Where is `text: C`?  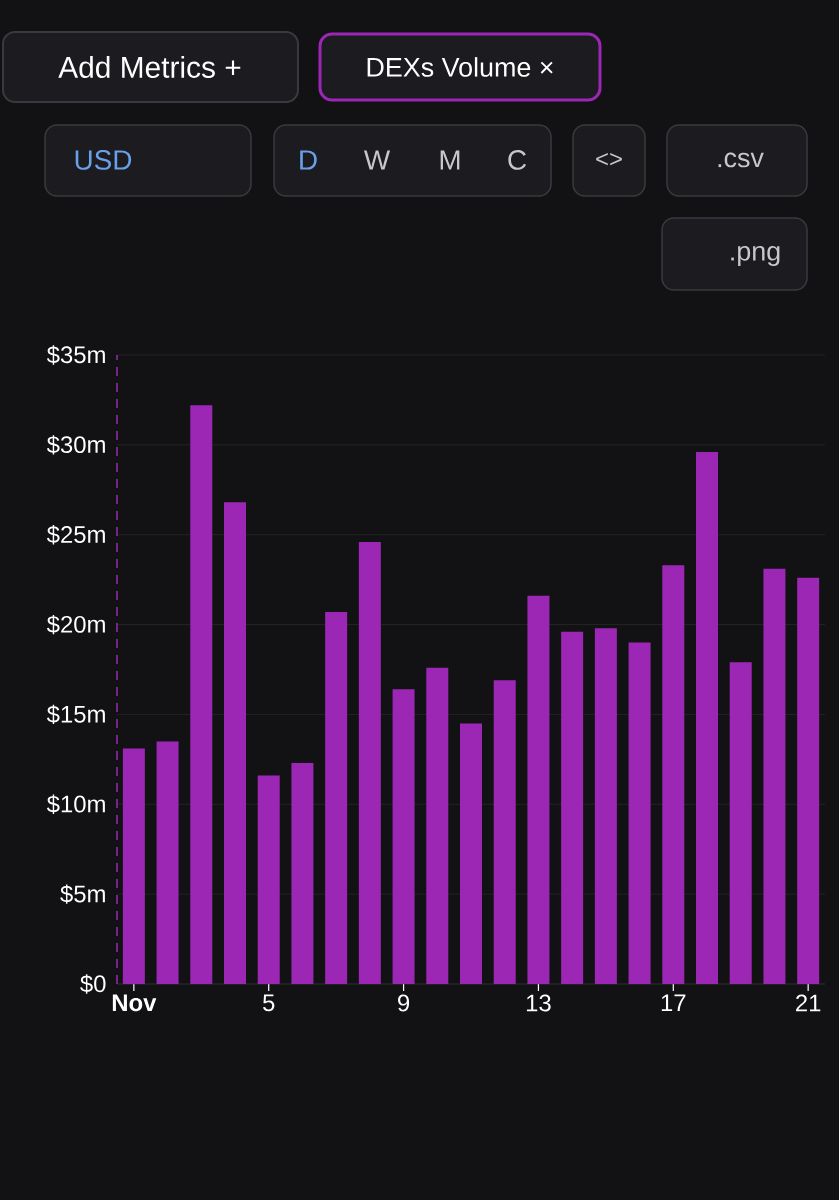 text: C is located at coordinates (517, 160).